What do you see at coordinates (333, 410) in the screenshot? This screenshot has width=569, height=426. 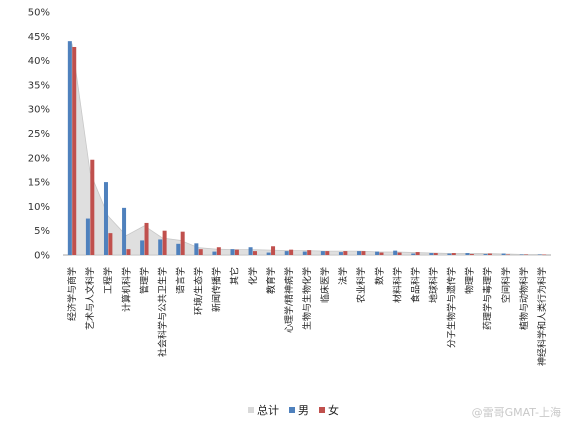 I see `legend-label-female: 女` at bounding box center [333, 410].